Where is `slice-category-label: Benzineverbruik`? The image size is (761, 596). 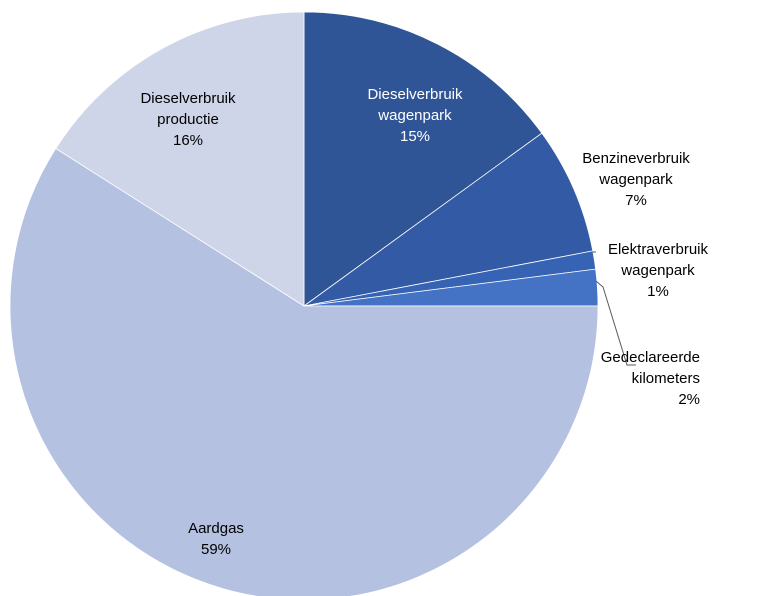 slice-category-label: Benzineverbruik is located at coordinates (636, 158).